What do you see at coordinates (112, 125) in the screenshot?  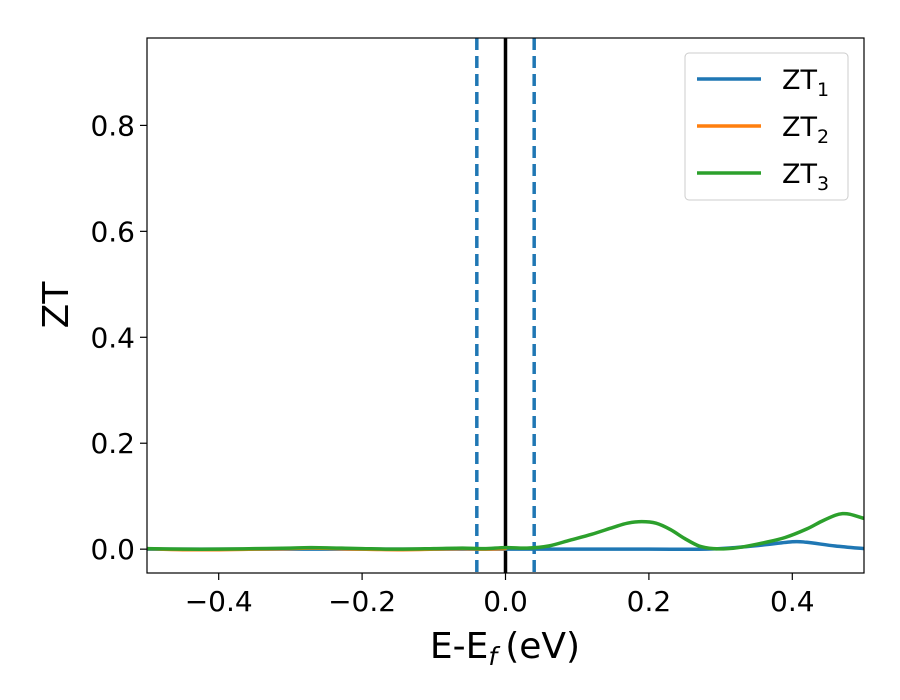 I see `y-tick-label: 0.8` at bounding box center [112, 125].